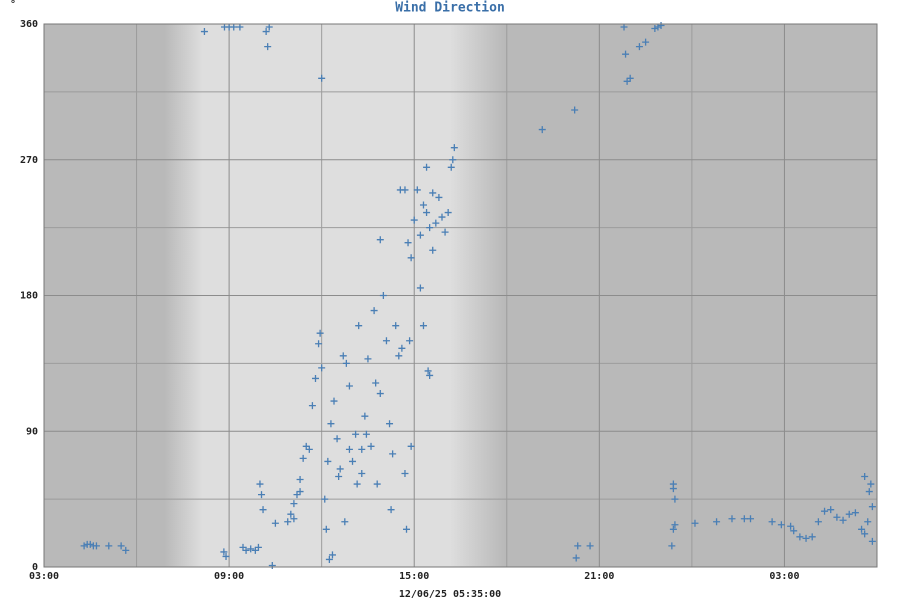 The image size is (900, 600). I want to click on x-tick-label: 21:00, so click(599, 576).